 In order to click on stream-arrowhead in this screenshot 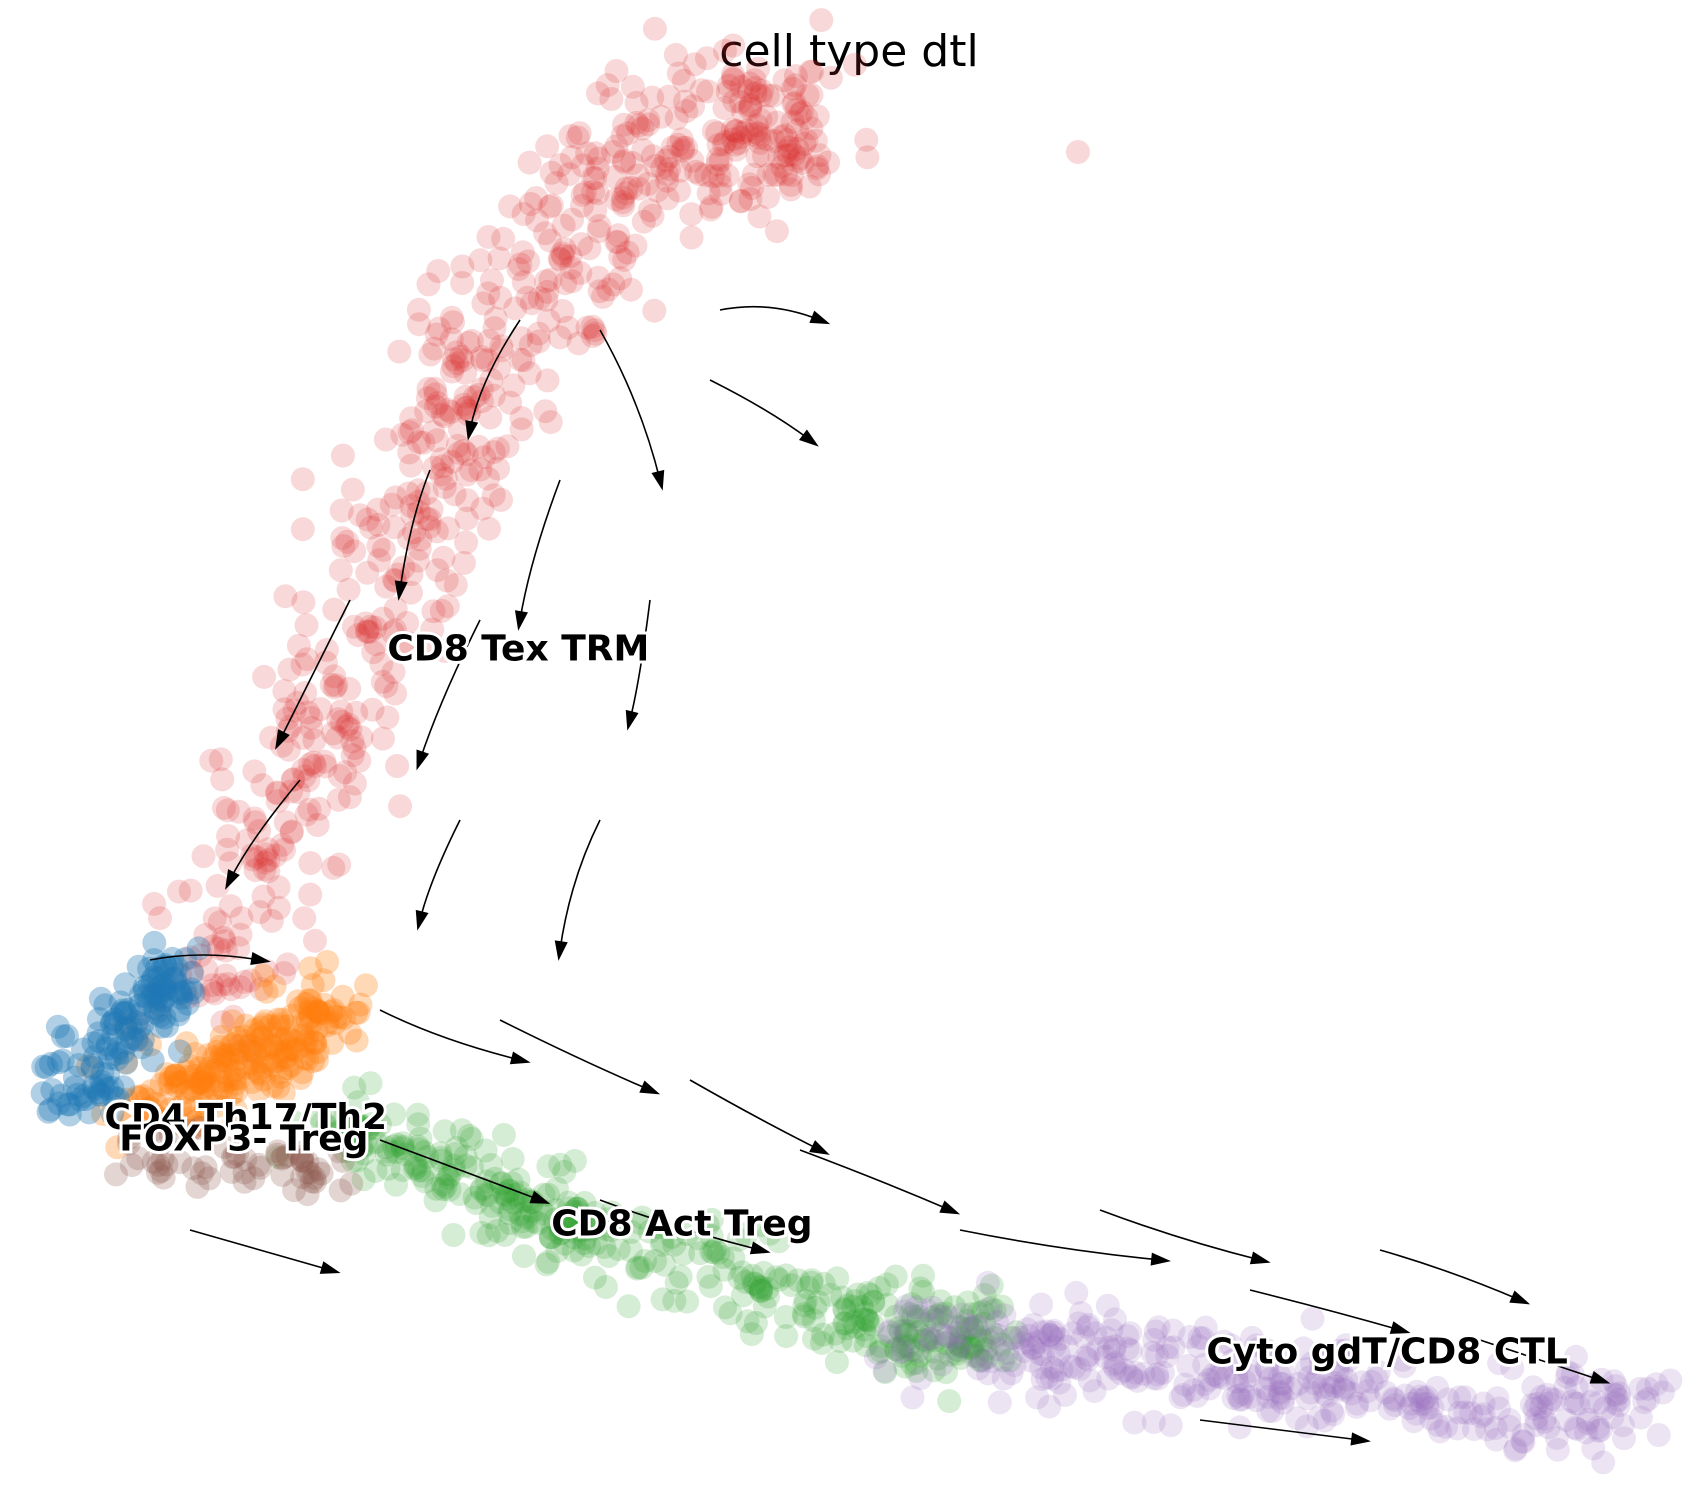, I will do `click(819, 1147)`.